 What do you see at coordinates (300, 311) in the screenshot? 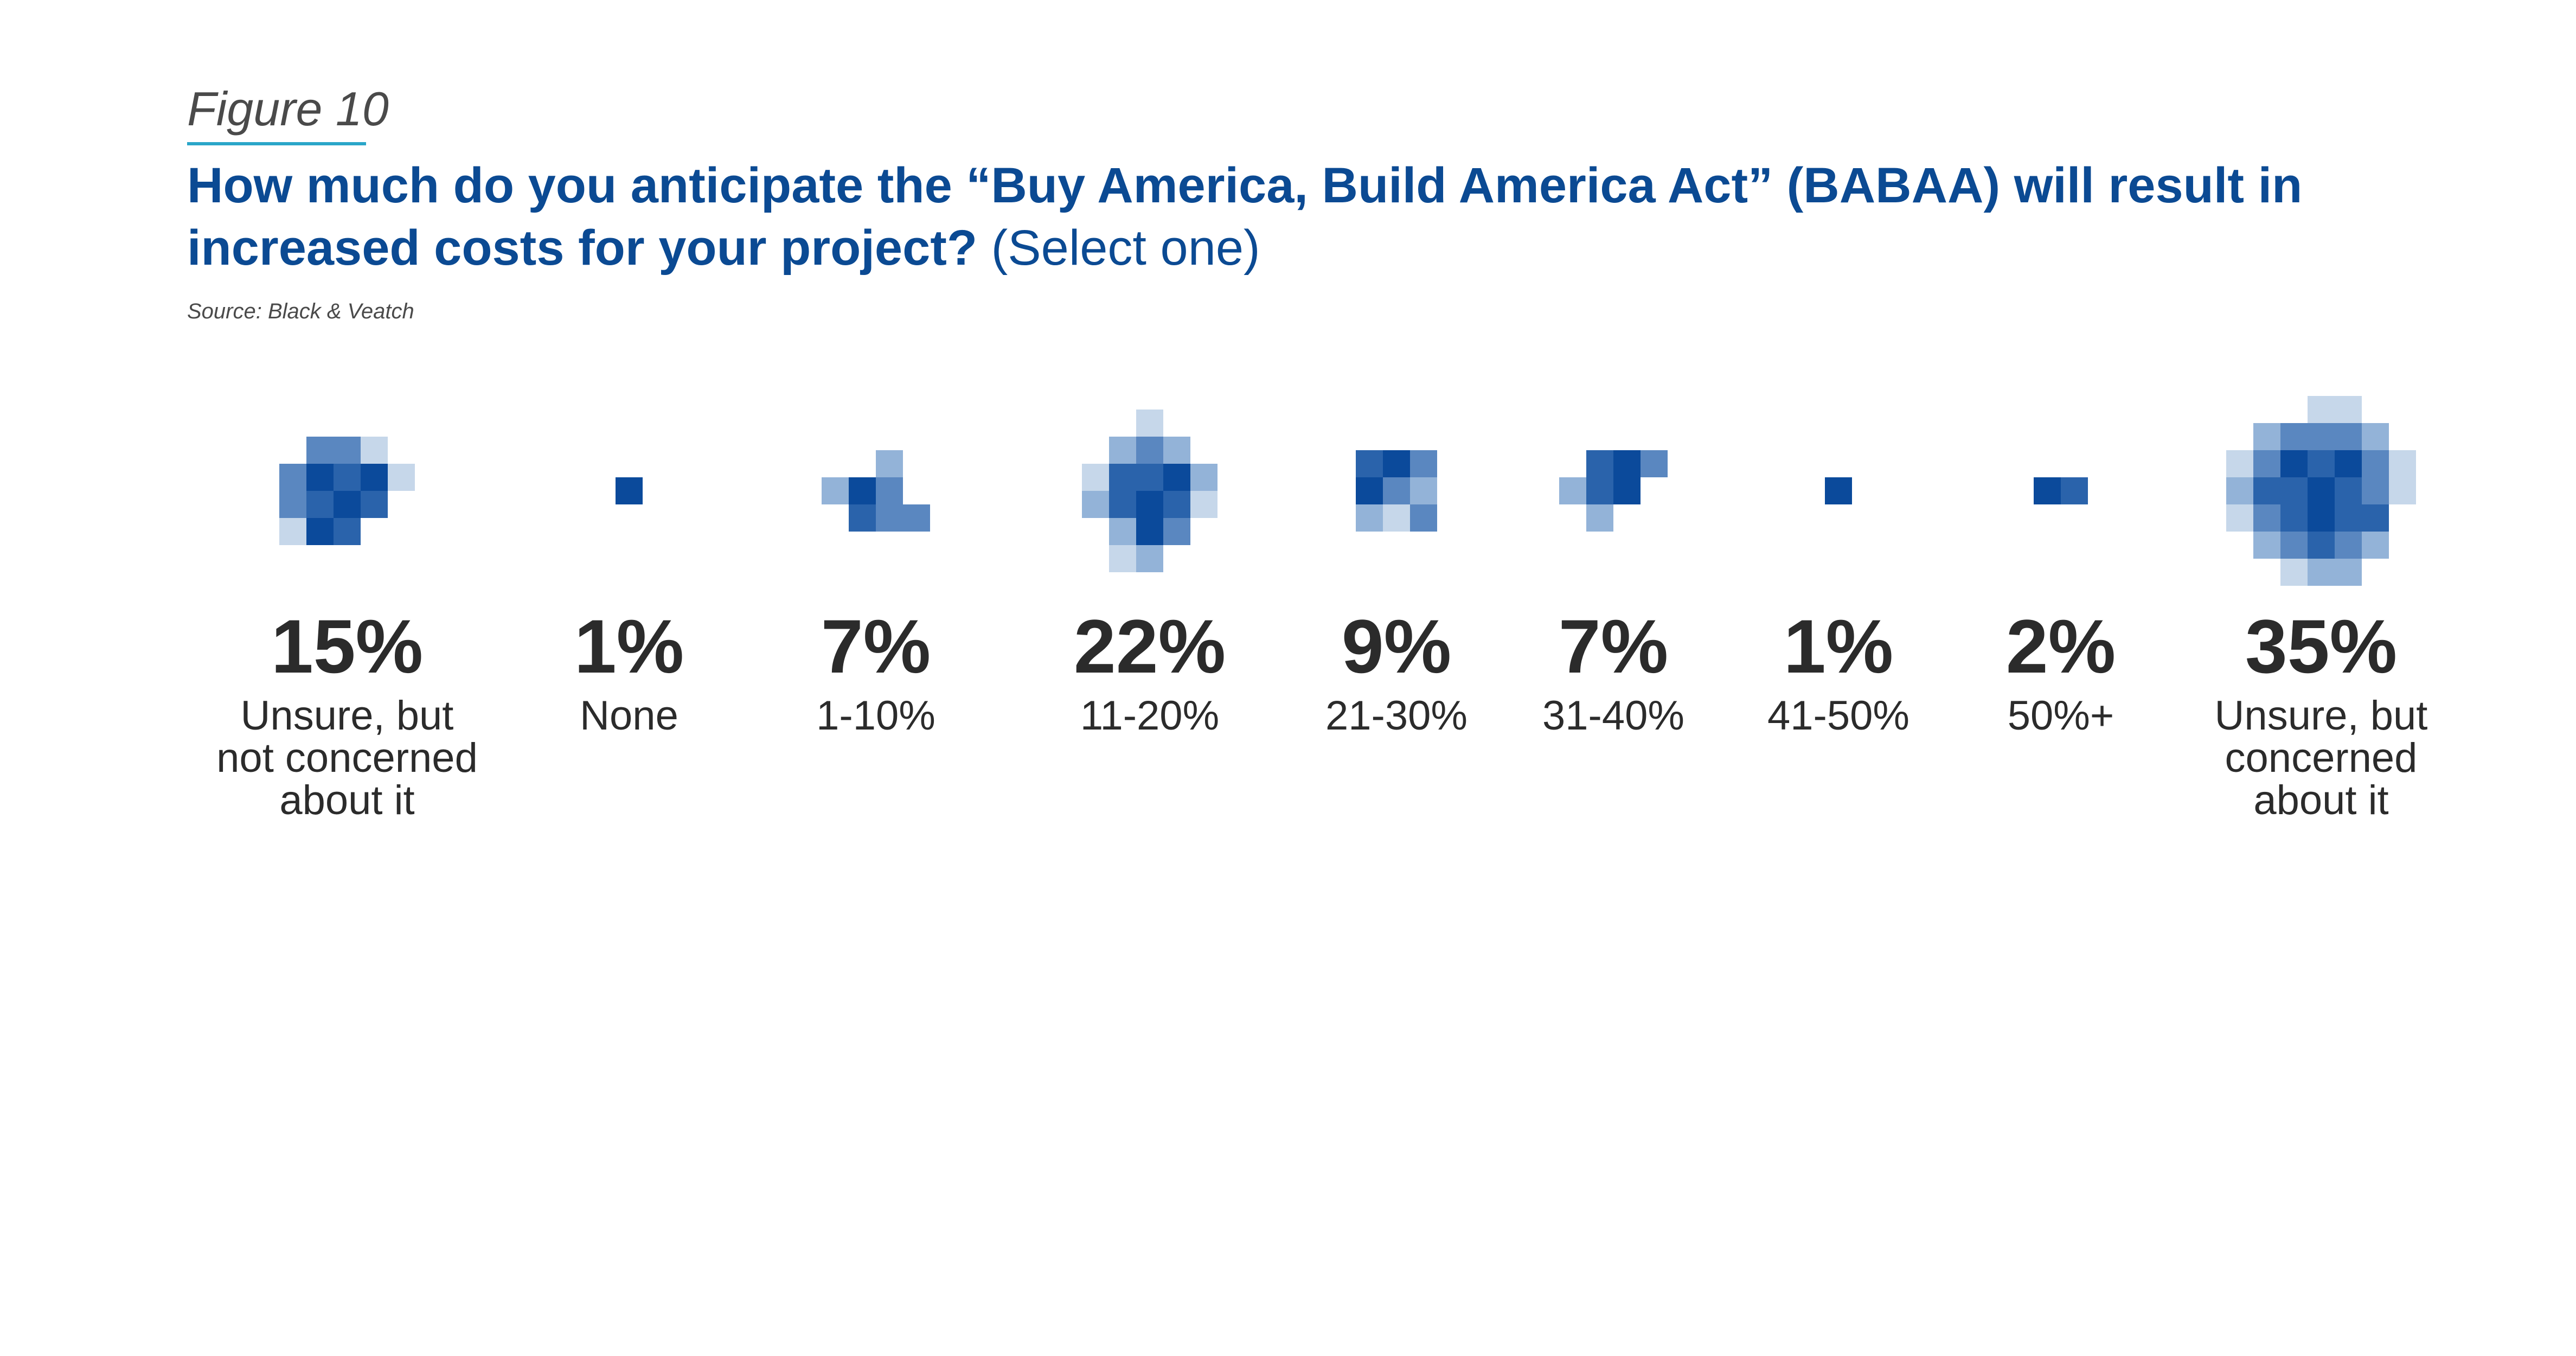
I see `source-note: Source: Black & Veatch` at bounding box center [300, 311].